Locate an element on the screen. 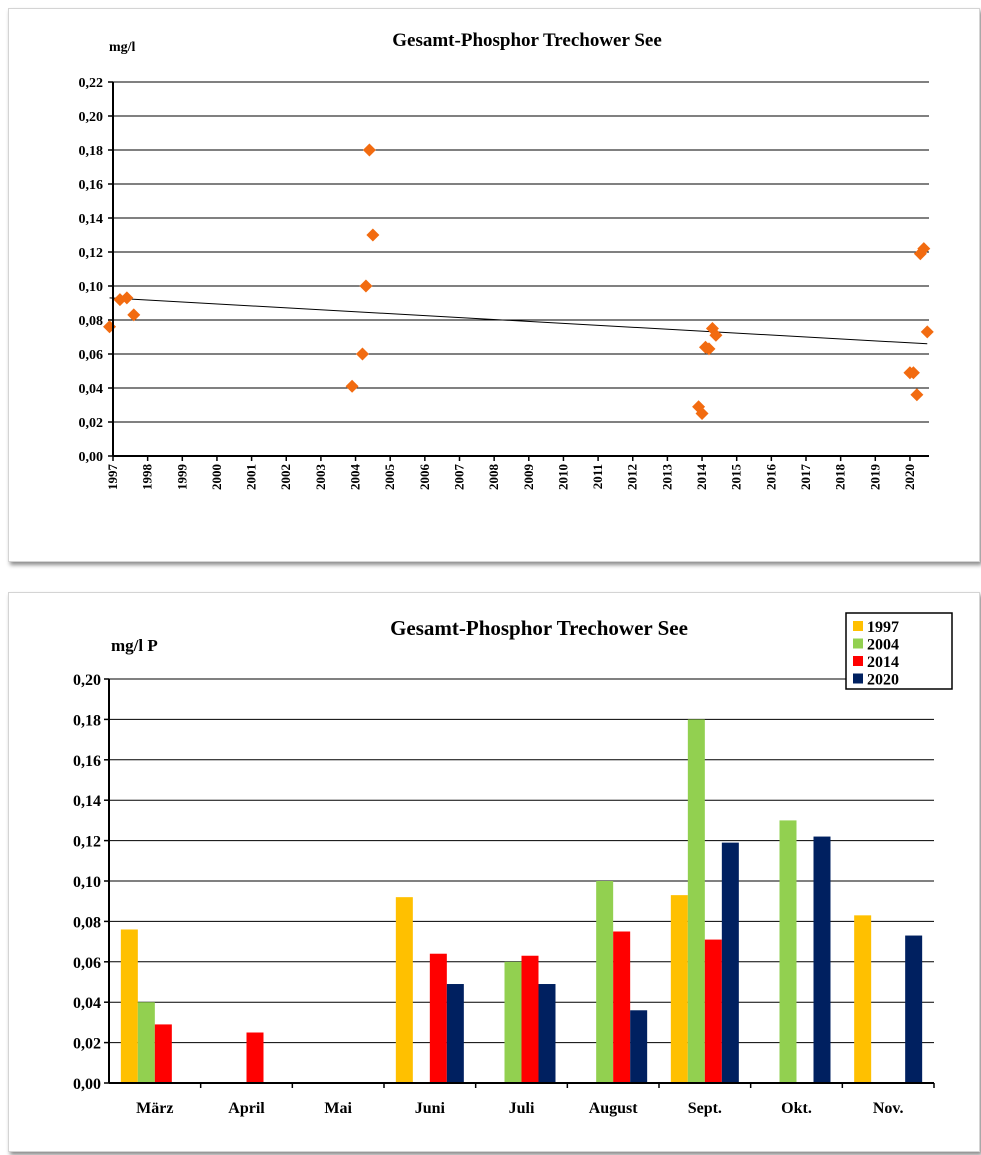 The height and width of the screenshot is (1155, 981). scatter-x-tick-label: 2010 is located at coordinates (562, 477).